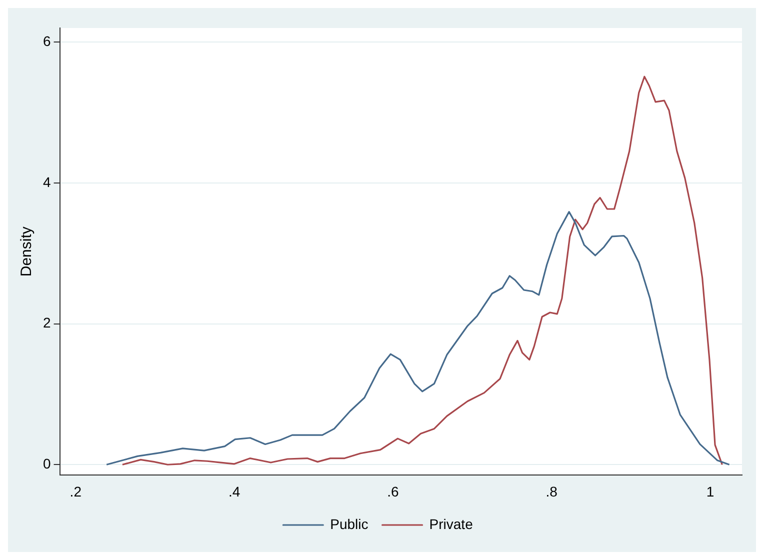 The height and width of the screenshot is (560, 764). What do you see at coordinates (46, 322) in the screenshot?
I see `y-tick-label: 2` at bounding box center [46, 322].